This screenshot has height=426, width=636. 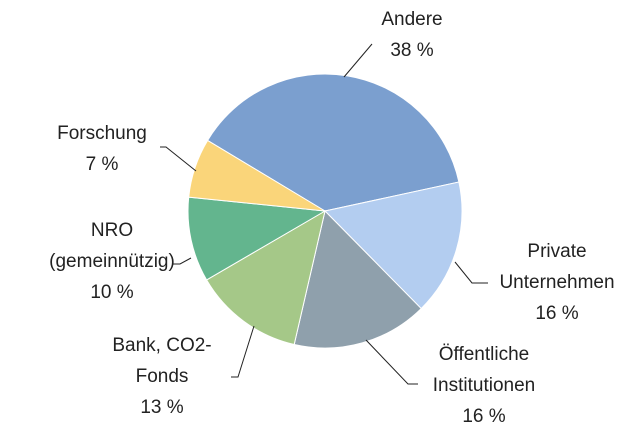 I want to click on slice-label: Öffentliche Institutionen, so click(x=484, y=370).